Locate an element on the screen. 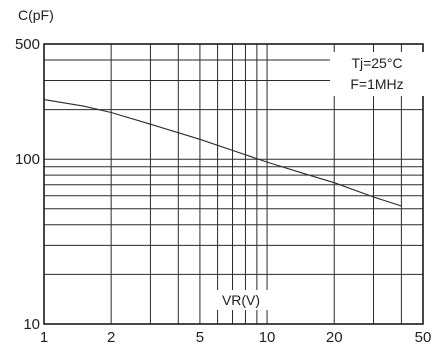 The height and width of the screenshot is (345, 439). y-tick-label: 100 is located at coordinates (27, 159).